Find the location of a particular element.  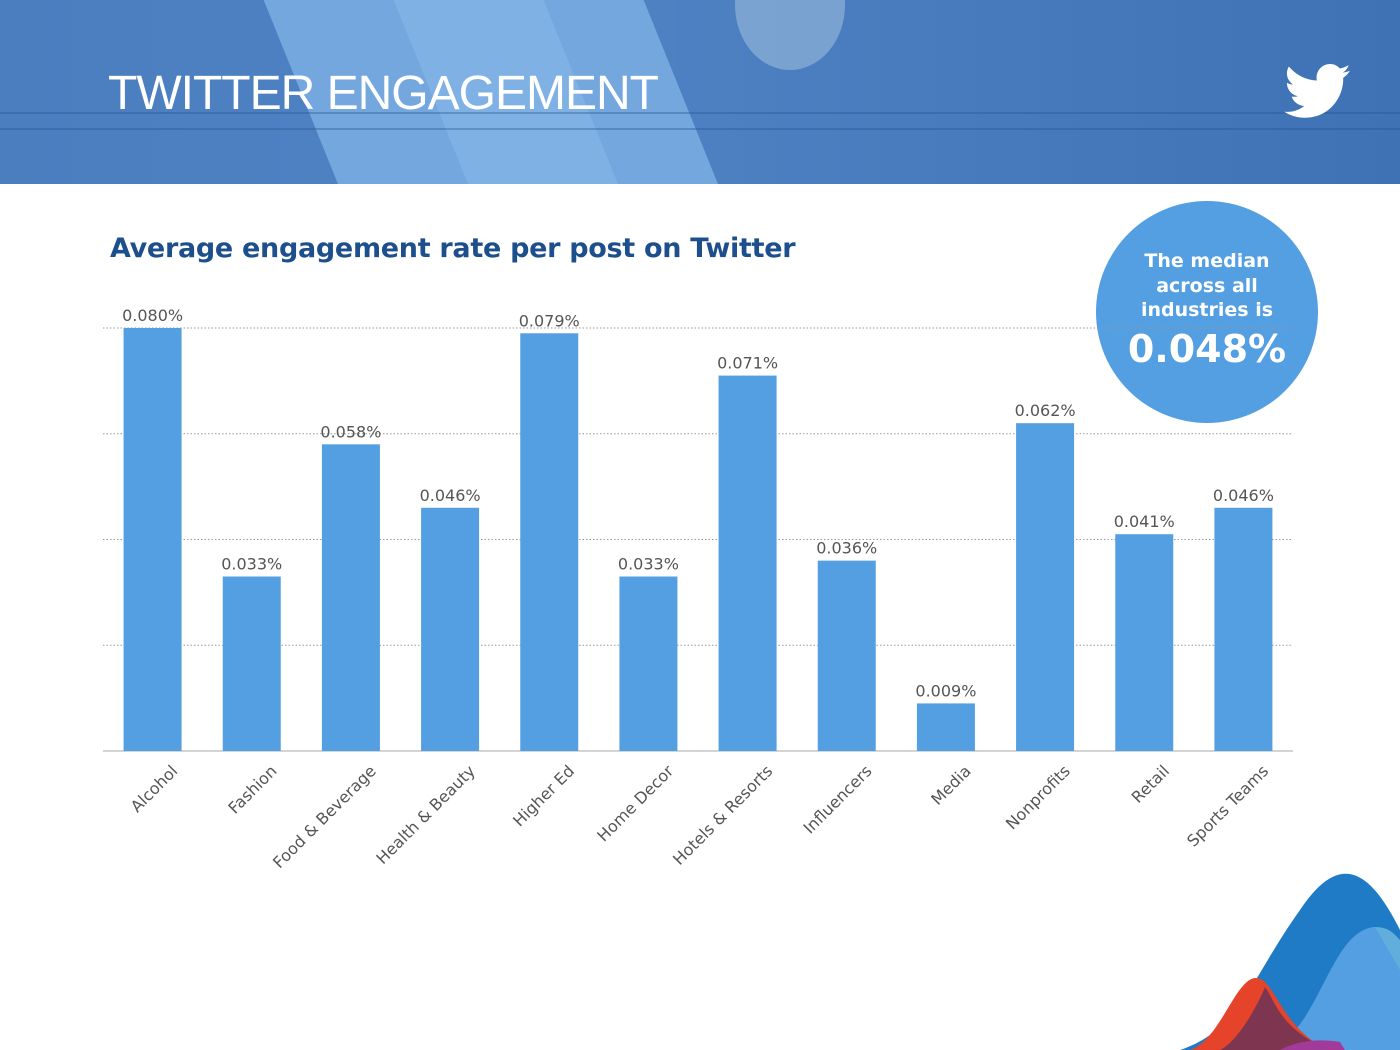

data-label: 0.062% is located at coordinates (1045, 410).